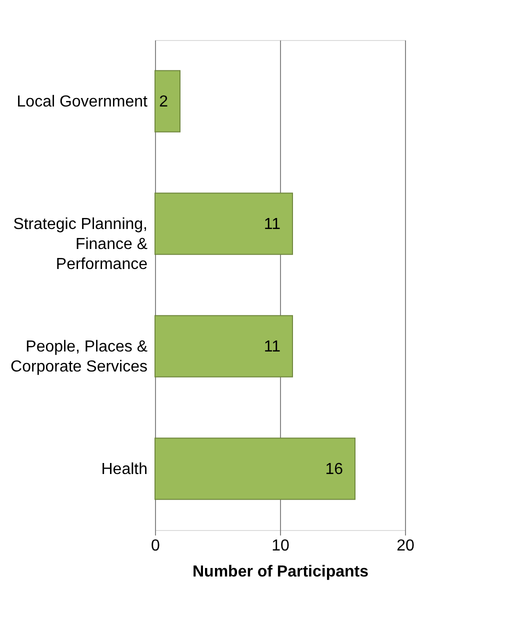 This screenshot has width=514, height=617. What do you see at coordinates (80, 244) in the screenshot?
I see `y-tick-label: Strategic Planning, Finance & Performance` at bounding box center [80, 244].